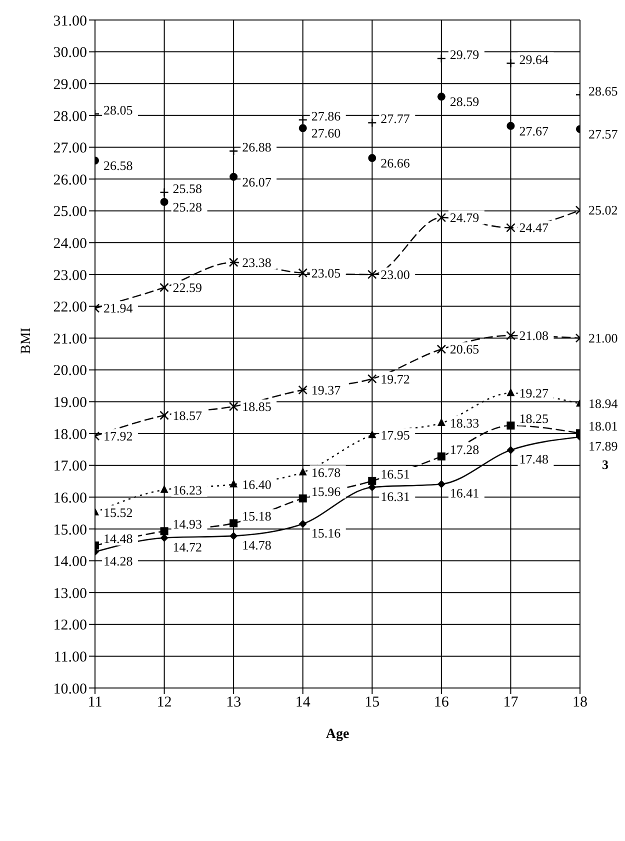 The width and height of the screenshot is (625, 841). I want to click on data-label: 29.79, so click(465, 54).